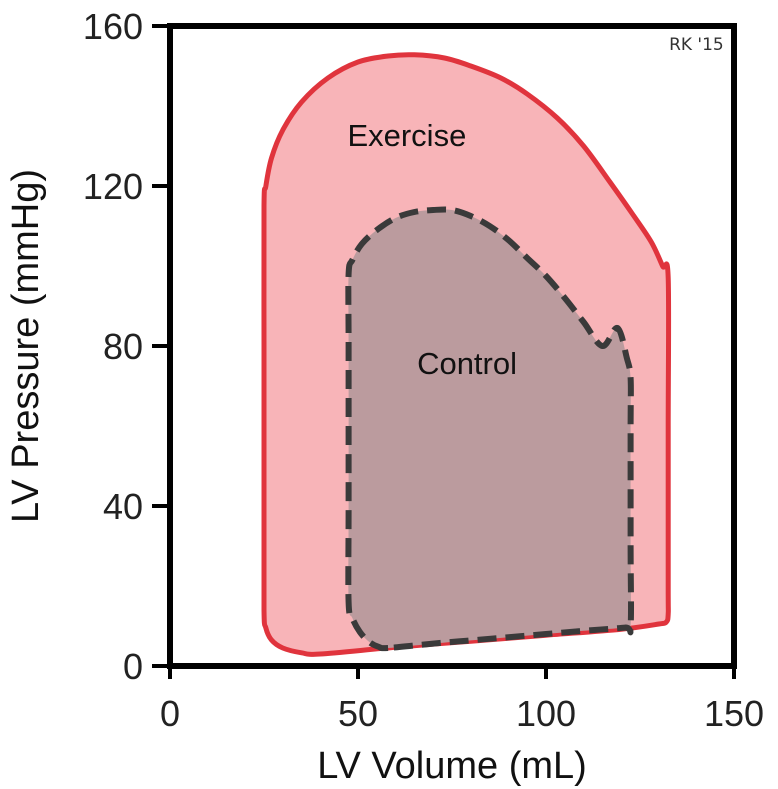 This screenshot has height=789, width=778. What do you see at coordinates (546, 713) in the screenshot?
I see `x-tick-label: 100` at bounding box center [546, 713].